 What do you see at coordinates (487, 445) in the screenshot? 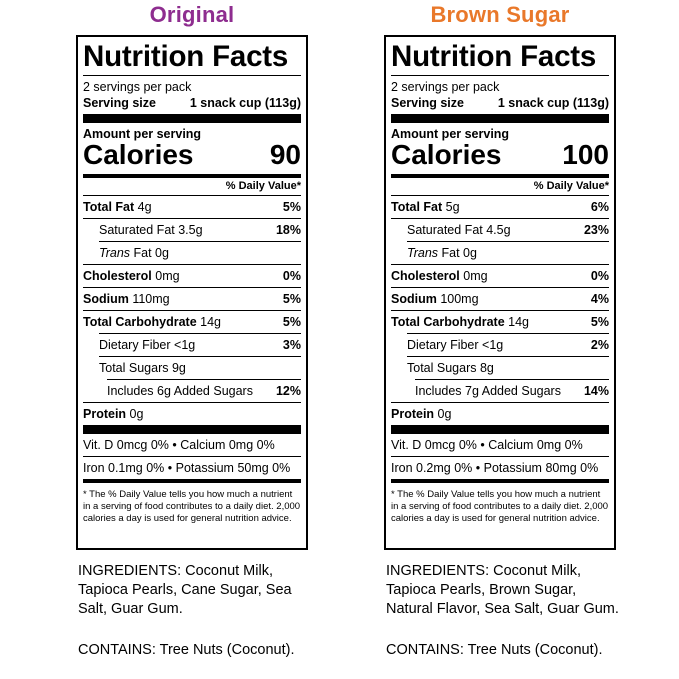
I see `vitamins-row-1: Vit. D 0mcg 0% • Calcium 0mg 0%` at bounding box center [487, 445].